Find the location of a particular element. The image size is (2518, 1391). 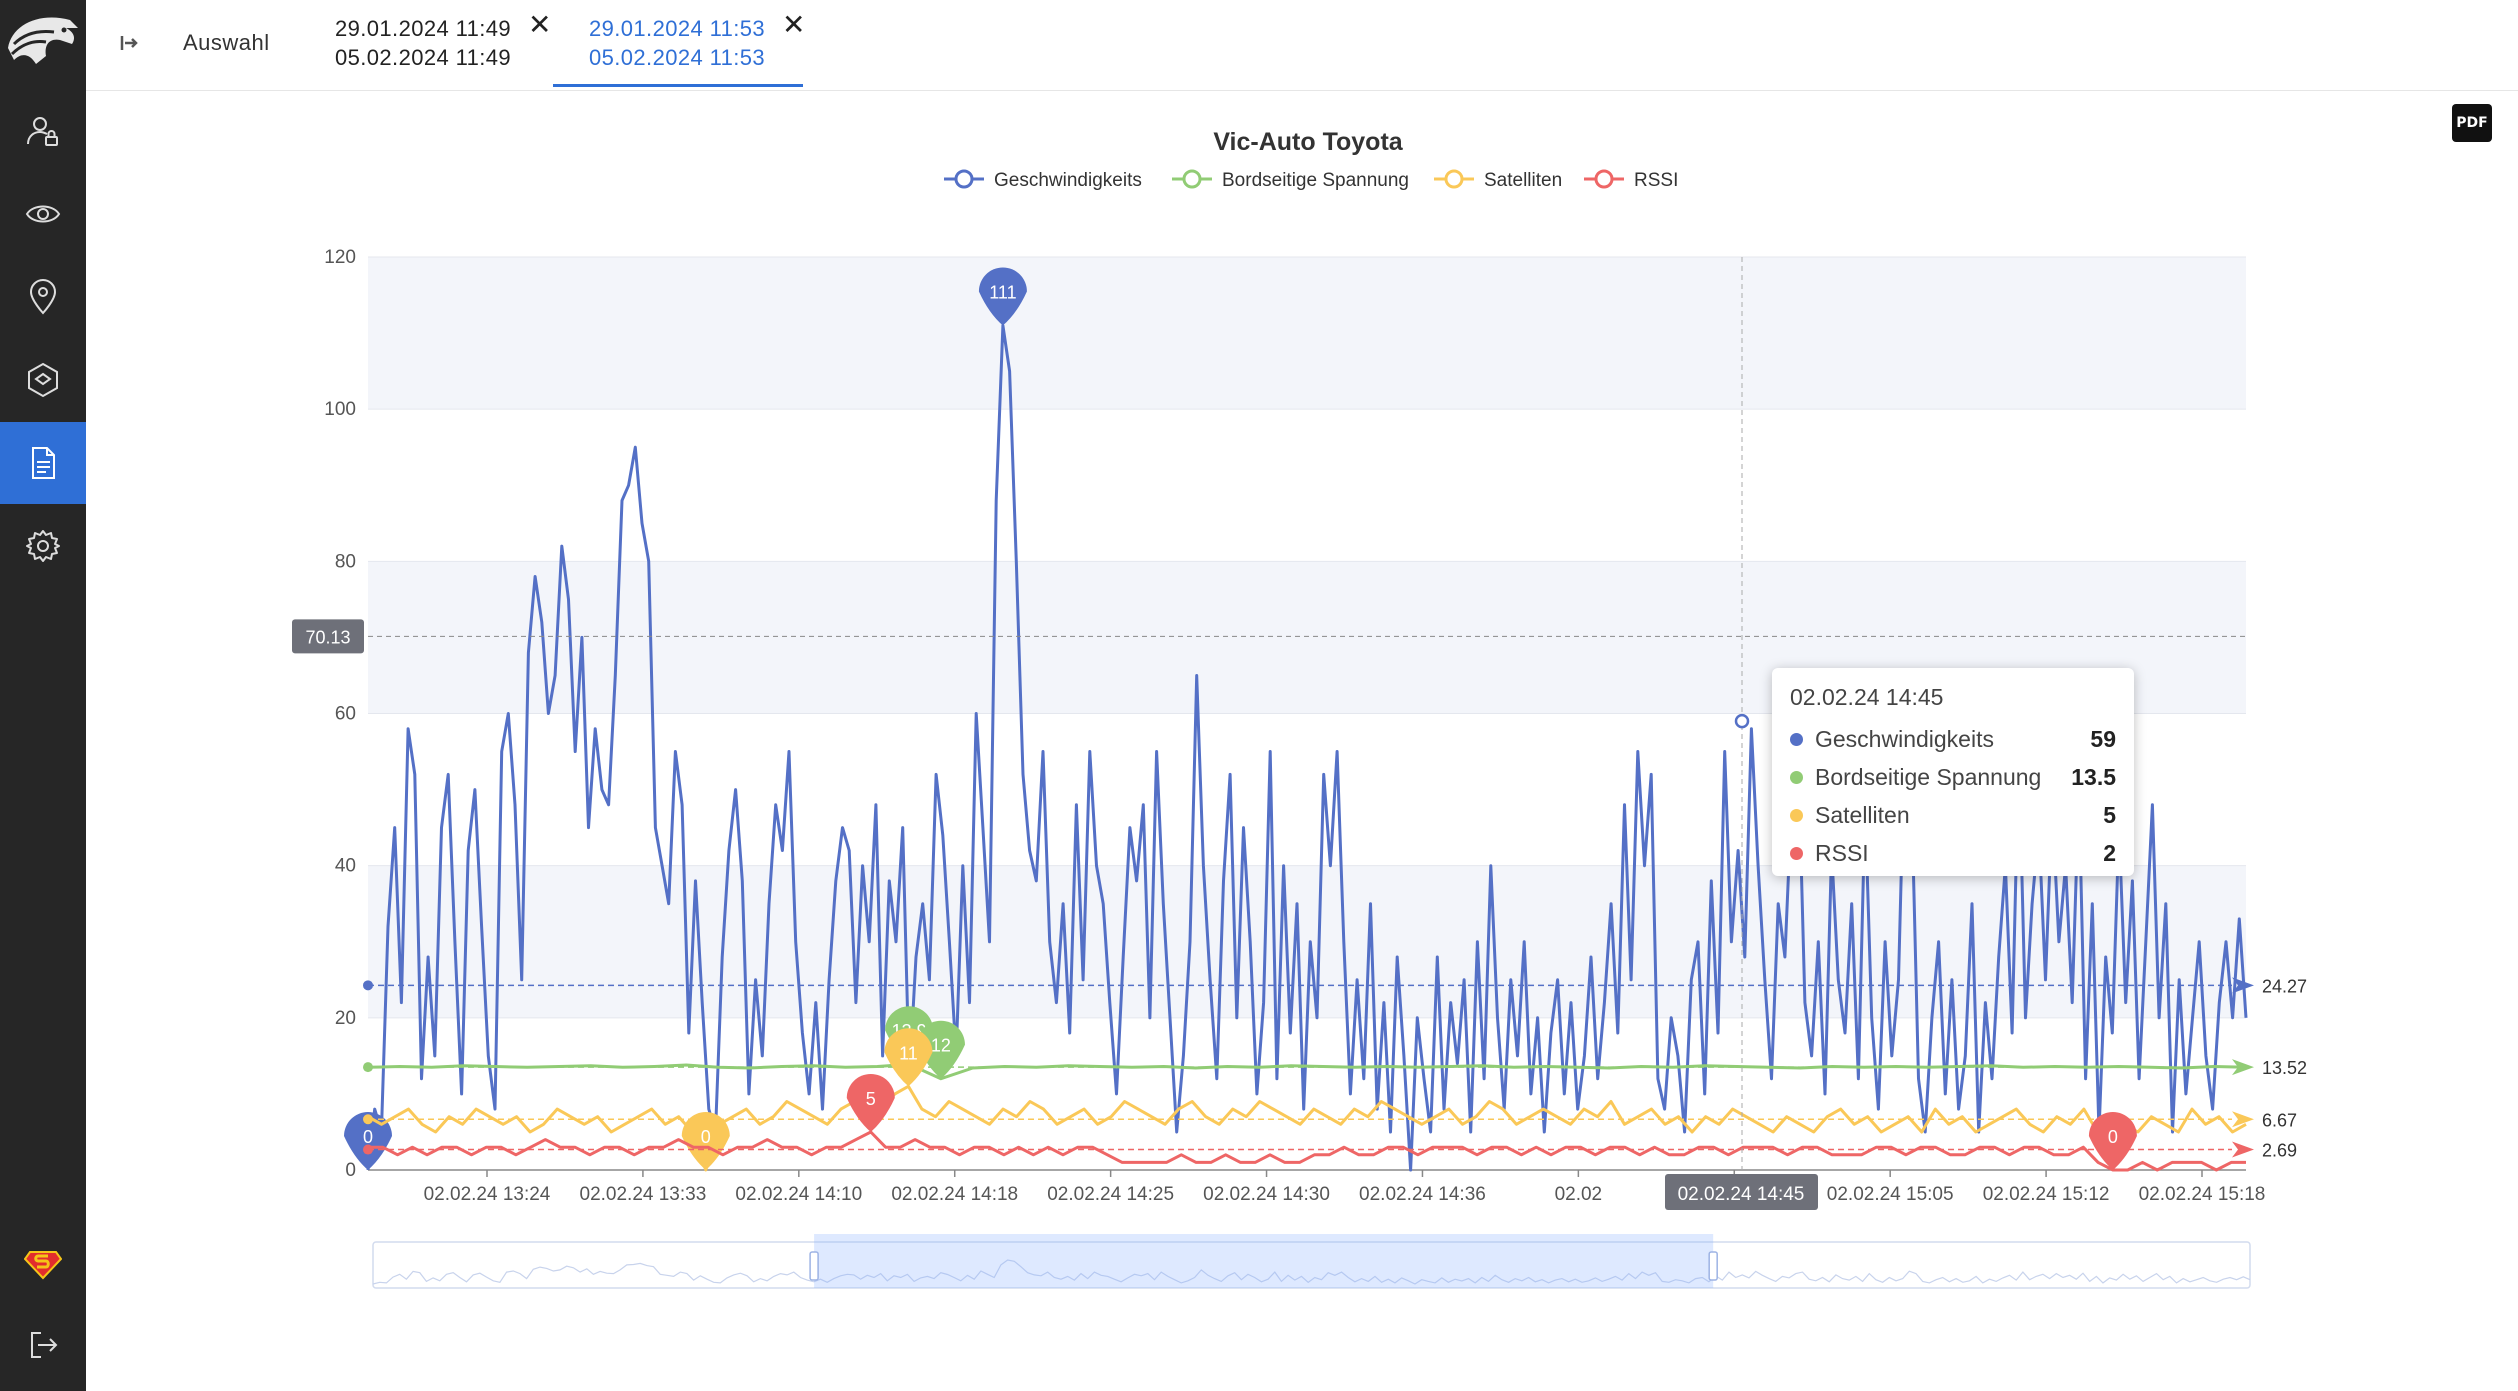

y-tick-label: 40 is located at coordinates (345, 866).